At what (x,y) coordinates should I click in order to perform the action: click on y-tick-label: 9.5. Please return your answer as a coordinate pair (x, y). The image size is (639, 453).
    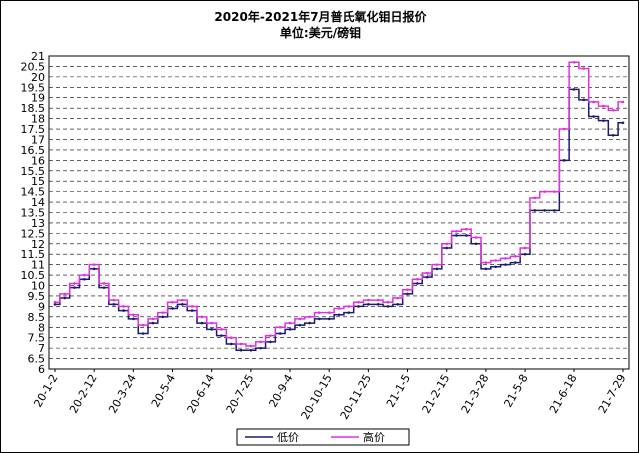
    Looking at the image, I should click on (37, 296).